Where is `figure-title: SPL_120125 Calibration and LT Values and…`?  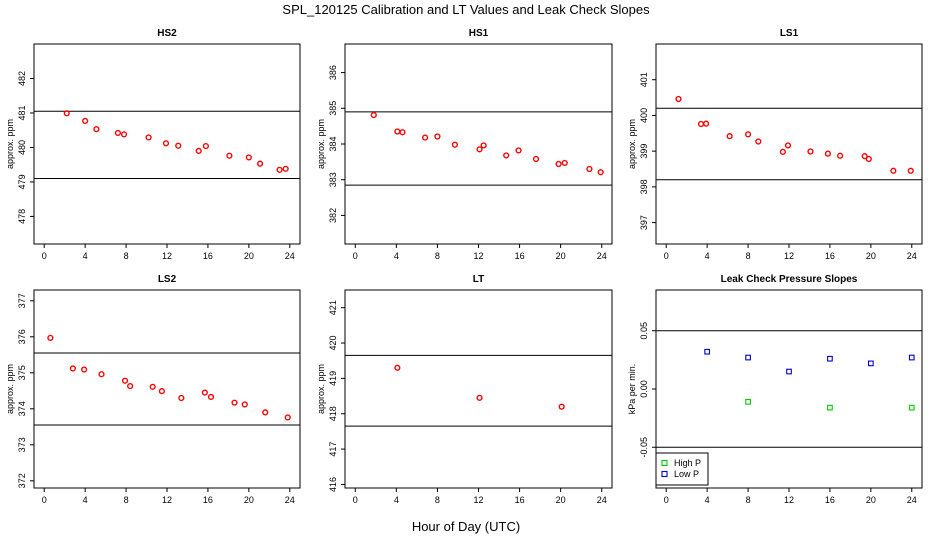
figure-title: SPL_120125 Calibration and LT Values and… is located at coordinates (466, 9).